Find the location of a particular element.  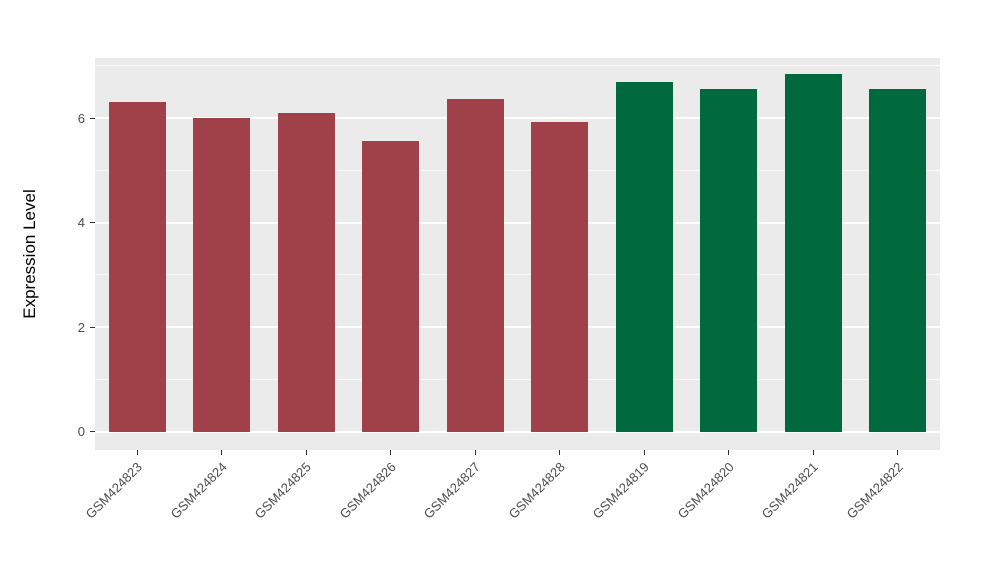

x-tick-label: GSM424821 is located at coordinates (790, 490).